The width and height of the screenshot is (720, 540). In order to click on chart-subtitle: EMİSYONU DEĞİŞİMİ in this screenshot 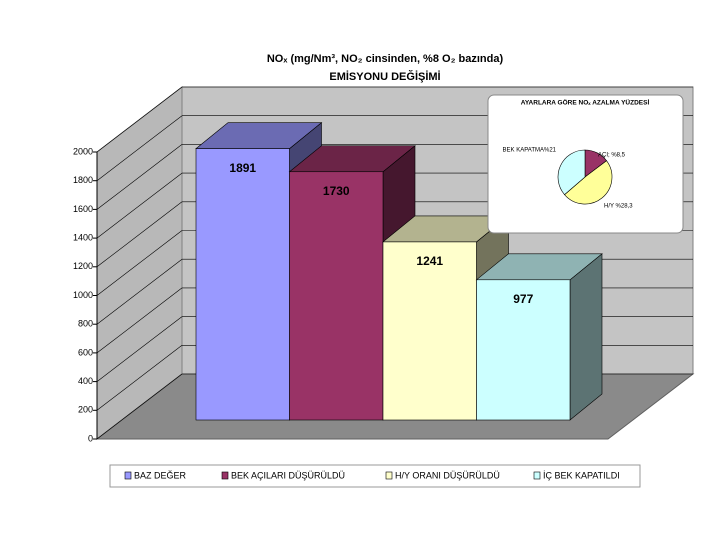, I will do `click(384, 76)`.